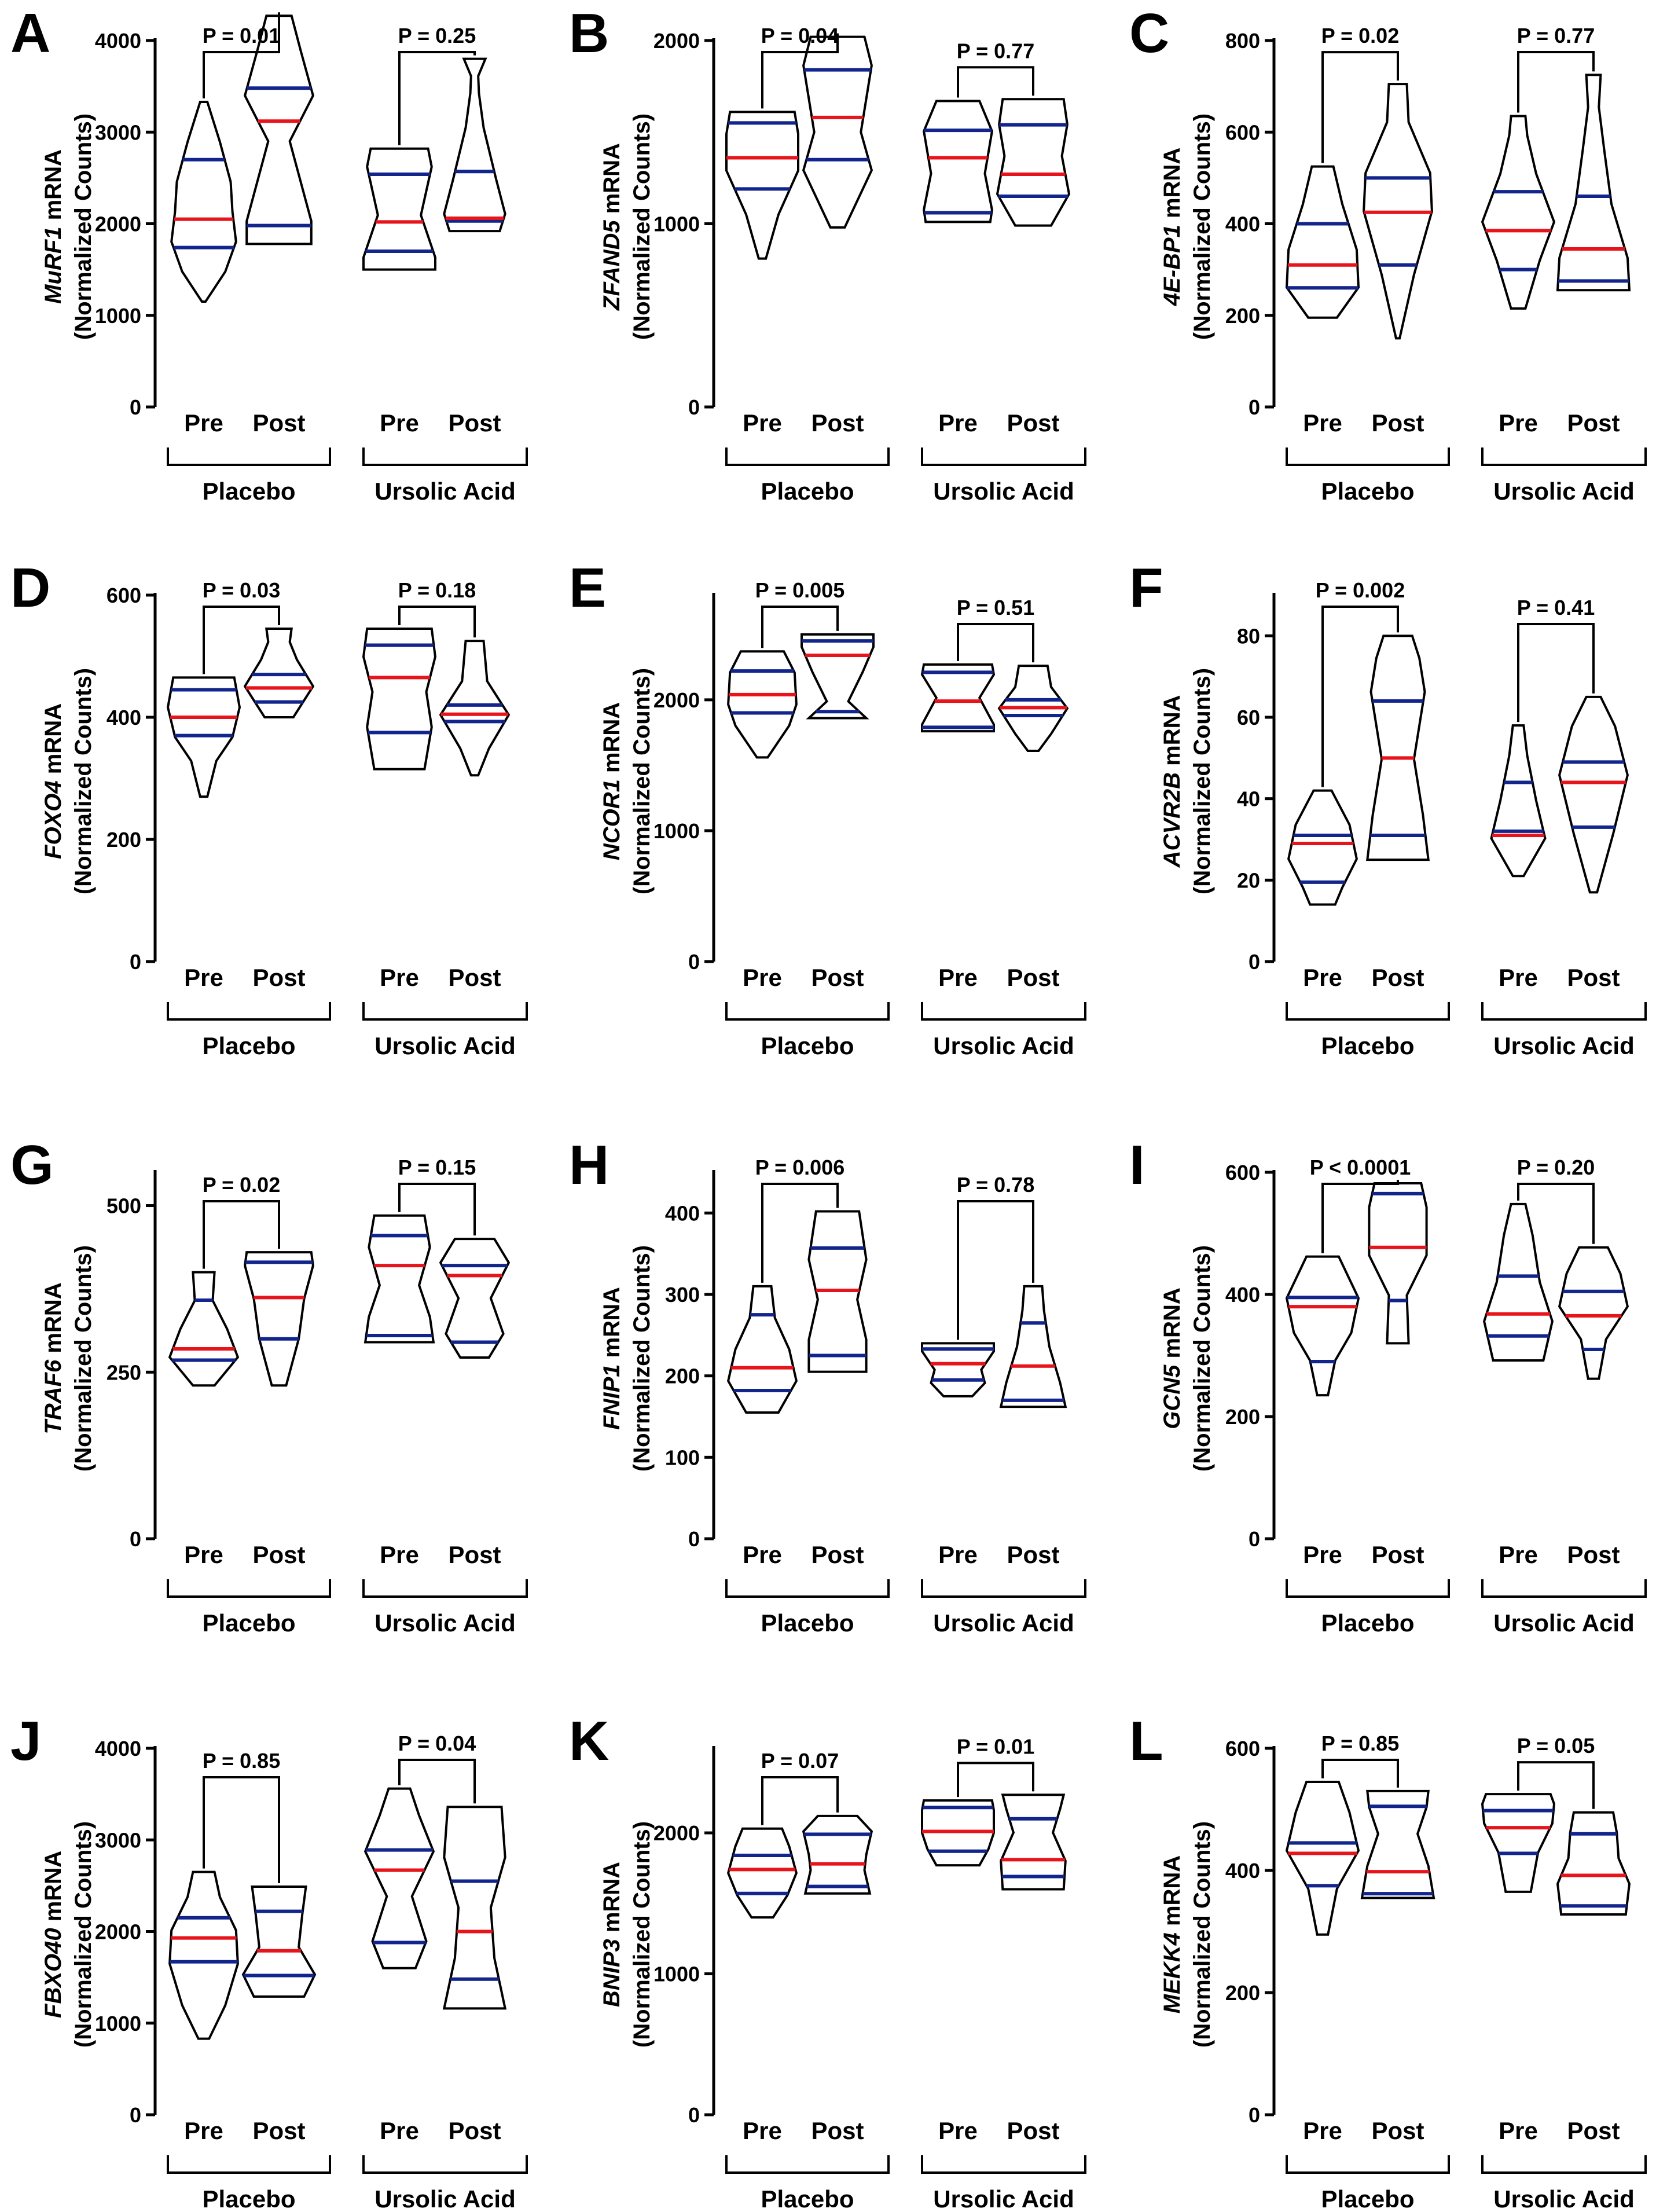  I want to click on y-axis-unit: mRNA, so click(1172, 1325).